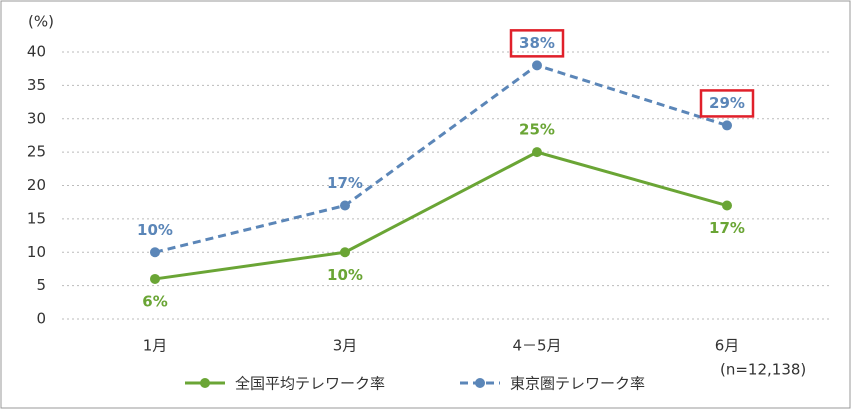 This screenshot has width=851, height=409. Describe the element at coordinates (536, 346) in the screenshot. I see `x-tick-label: 4－5月` at that location.